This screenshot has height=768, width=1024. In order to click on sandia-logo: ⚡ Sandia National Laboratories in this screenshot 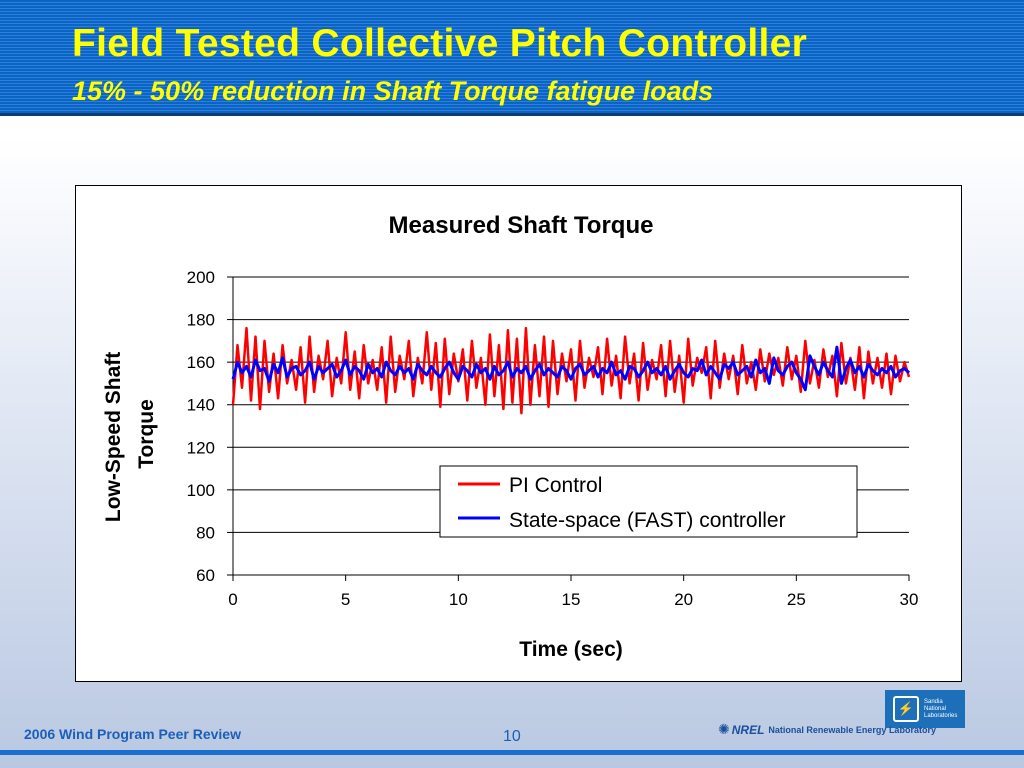, I will do `click(925, 709)`.